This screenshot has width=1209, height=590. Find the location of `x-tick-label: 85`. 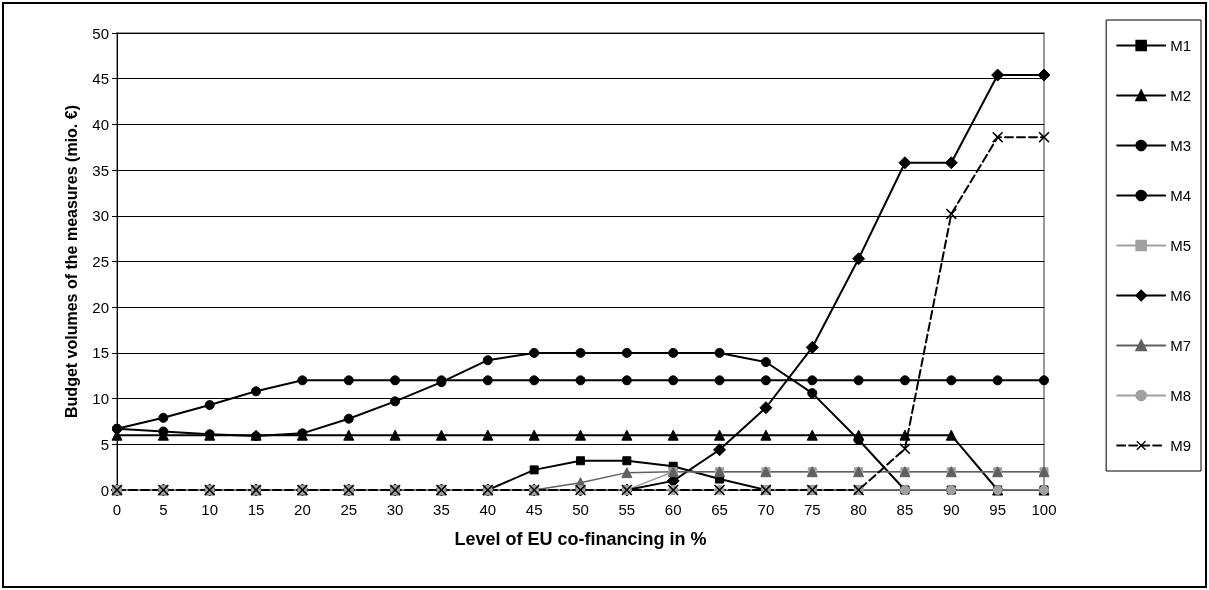

x-tick-label: 85 is located at coordinates (905, 509).